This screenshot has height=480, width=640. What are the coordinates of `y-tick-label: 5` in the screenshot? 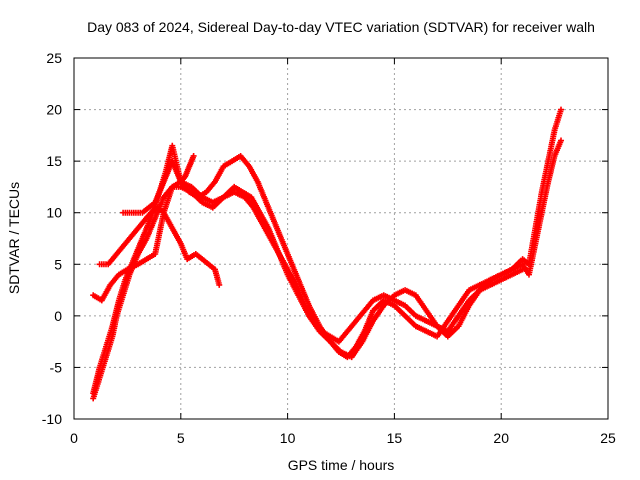 It's located at (58, 264).